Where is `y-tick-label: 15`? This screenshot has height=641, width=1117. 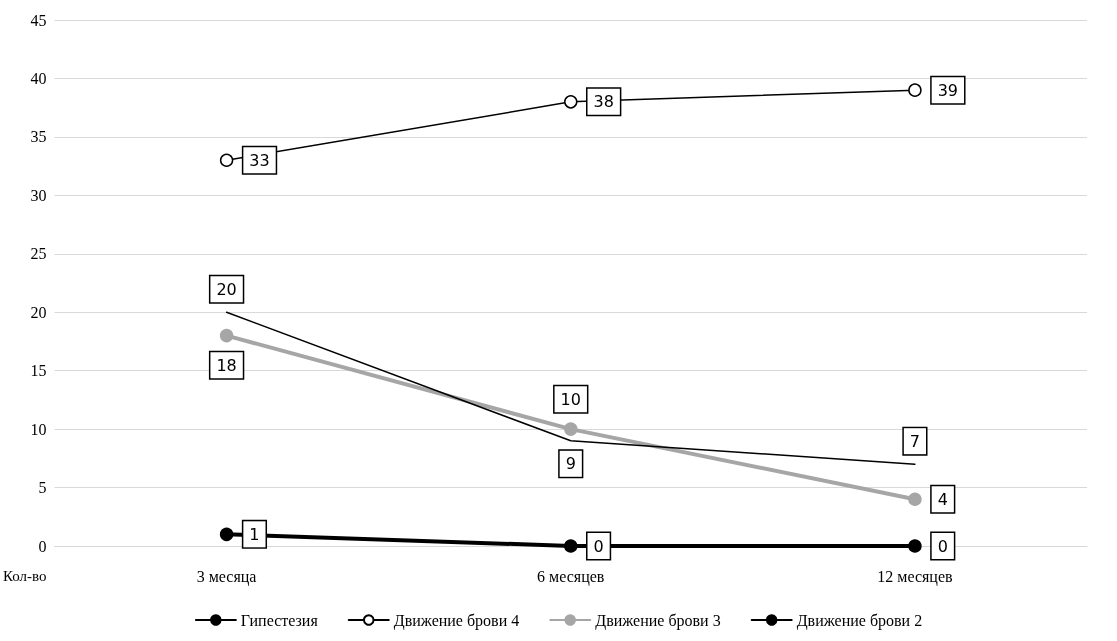
y-tick-label: 15 is located at coordinates (38, 371).